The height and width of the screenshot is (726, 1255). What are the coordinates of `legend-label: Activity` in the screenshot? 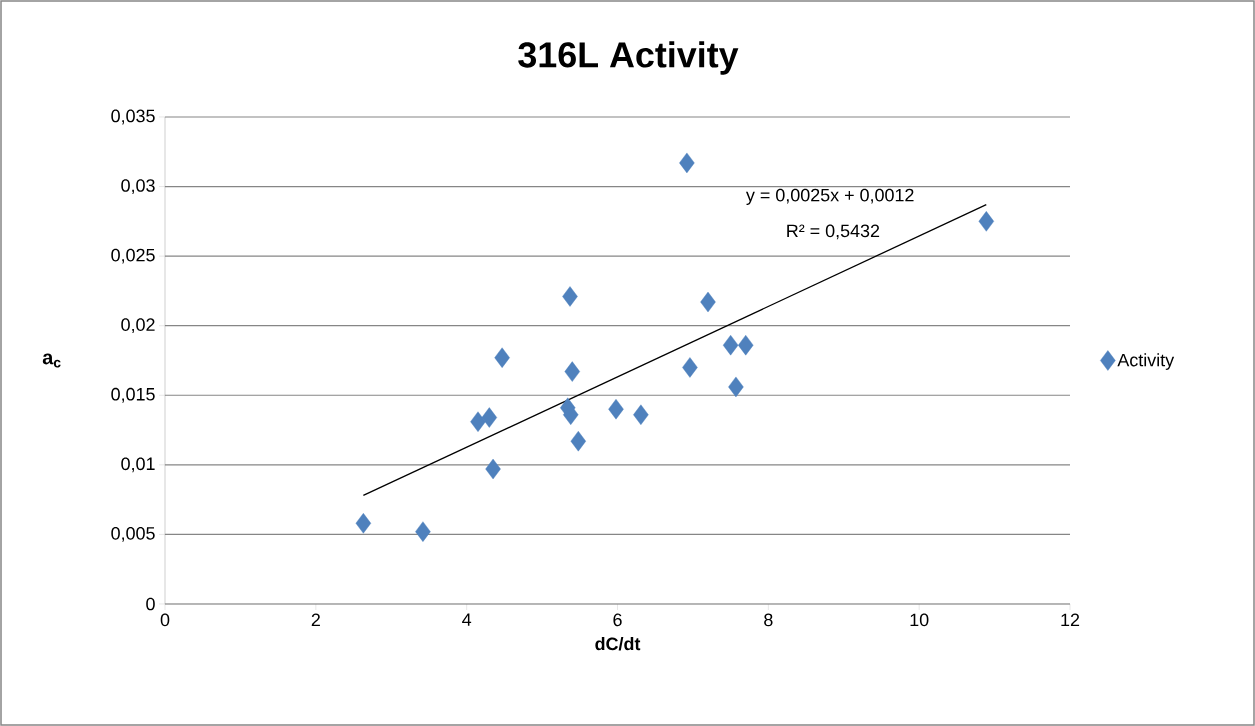 It's located at (1146, 361).